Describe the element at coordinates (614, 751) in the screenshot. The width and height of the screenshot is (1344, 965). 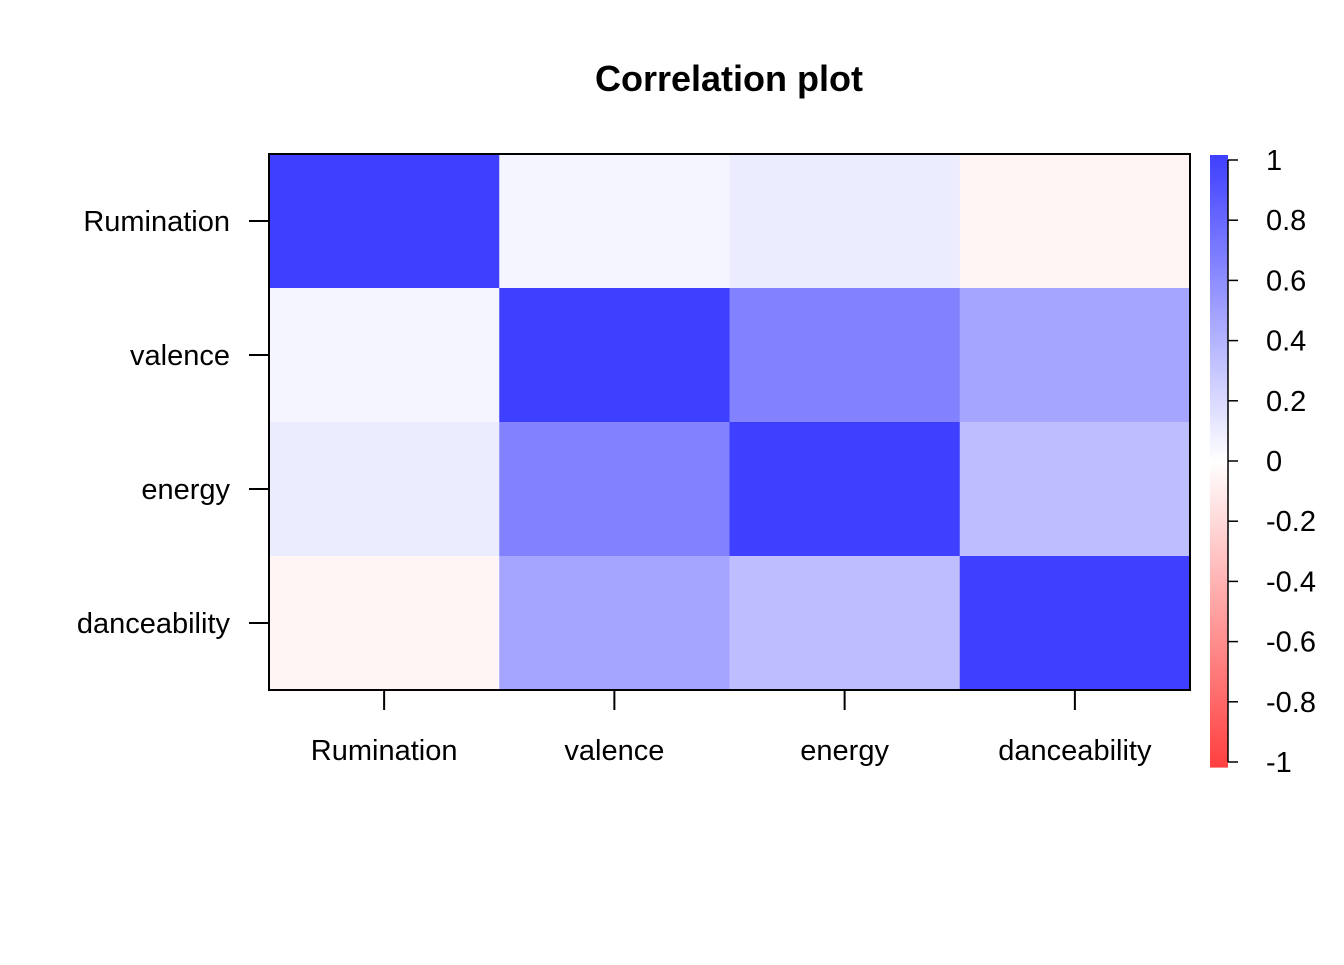
I see `x-tick-label-valence: valence` at that location.